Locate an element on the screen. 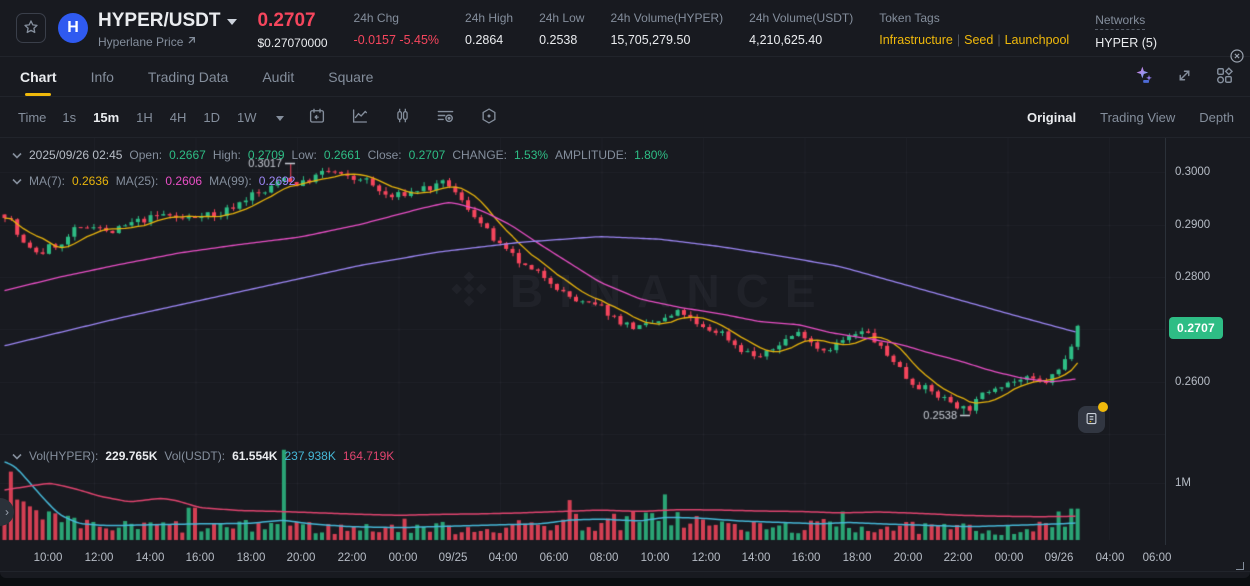 The width and height of the screenshot is (1250, 586). tab-audit: Audit is located at coordinates (278, 76).